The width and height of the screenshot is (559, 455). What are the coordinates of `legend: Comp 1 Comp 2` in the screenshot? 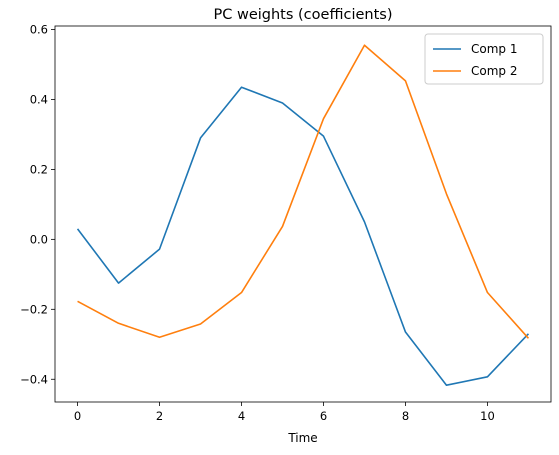 It's located at (484, 59).